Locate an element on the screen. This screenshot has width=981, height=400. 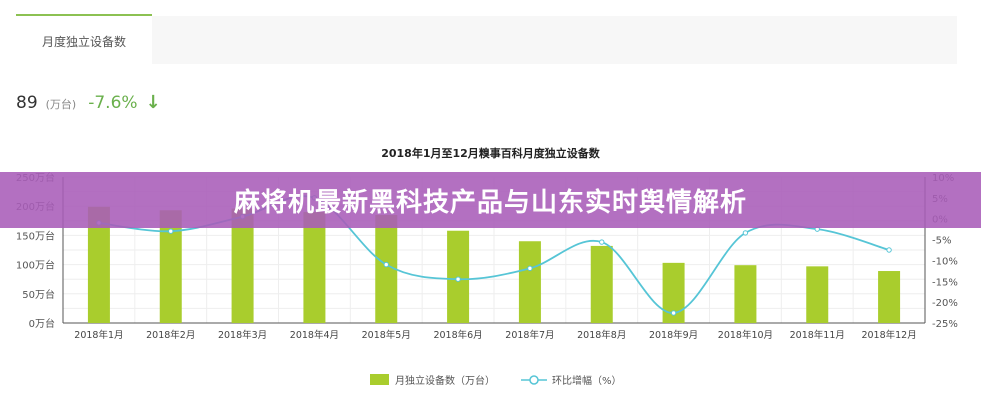
y-left-tick-label: 100万台 is located at coordinates (35, 265).